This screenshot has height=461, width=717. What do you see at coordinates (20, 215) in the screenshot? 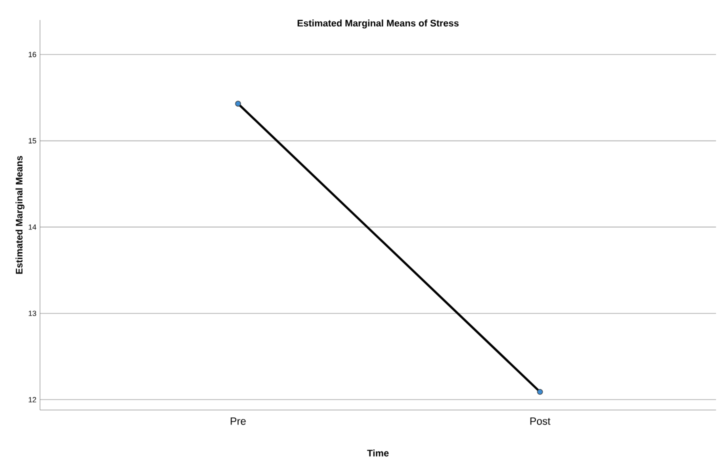
I see `y-axis-title: Estimated Marginal Means` at bounding box center [20, 215].